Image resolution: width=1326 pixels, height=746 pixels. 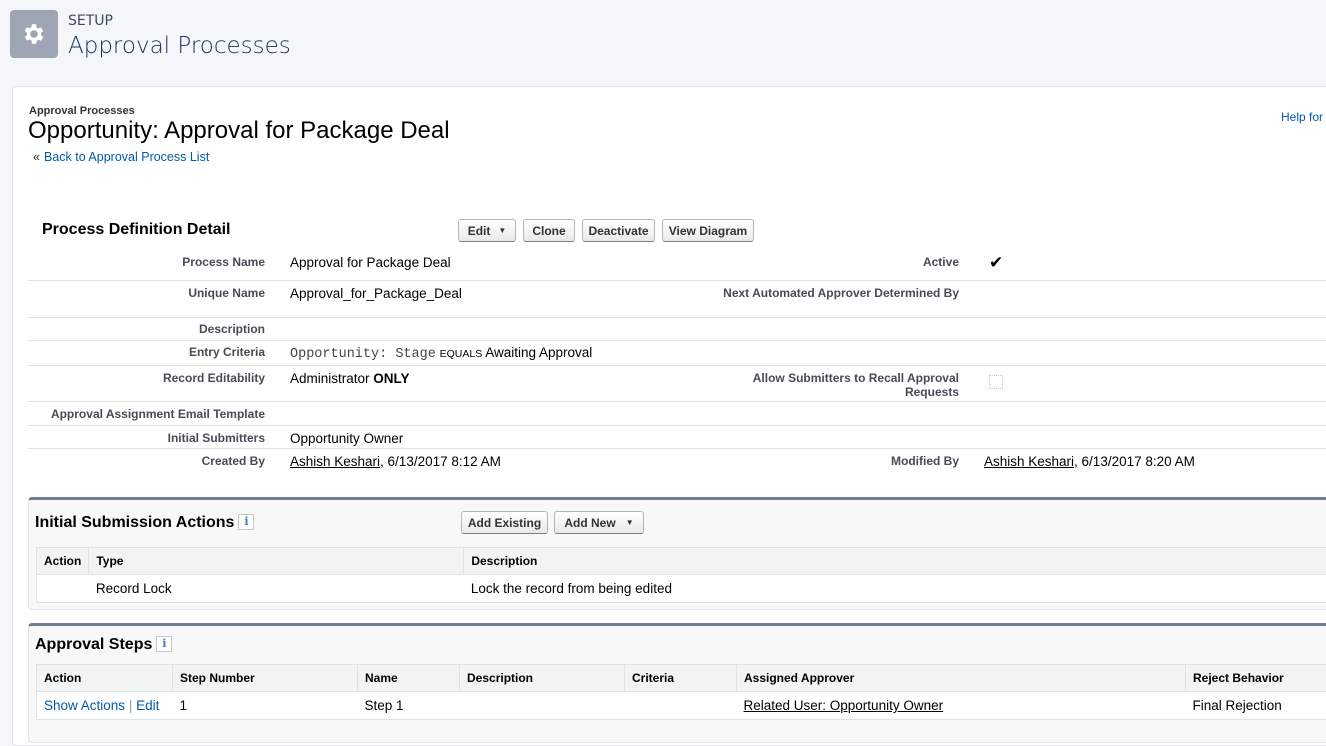 What do you see at coordinates (440, 461) in the screenshot?
I see `created-date: , 6/13/2017 8:12 AM` at bounding box center [440, 461].